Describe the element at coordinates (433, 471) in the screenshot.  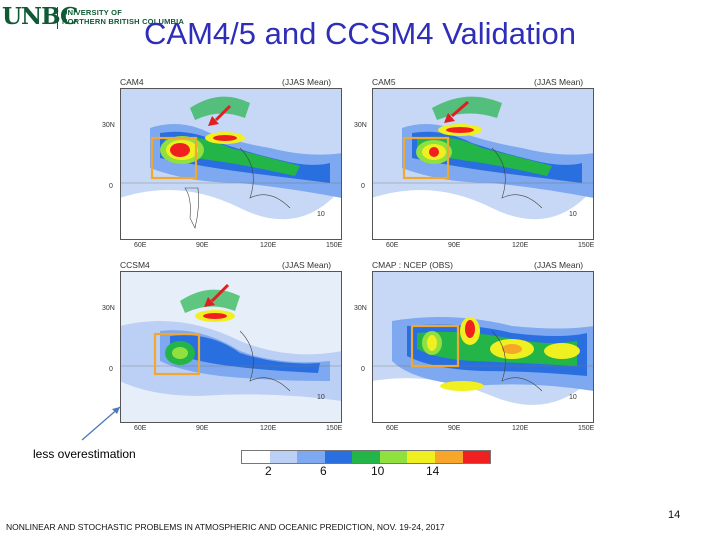
I see `colorbar-label: 14` at that location.